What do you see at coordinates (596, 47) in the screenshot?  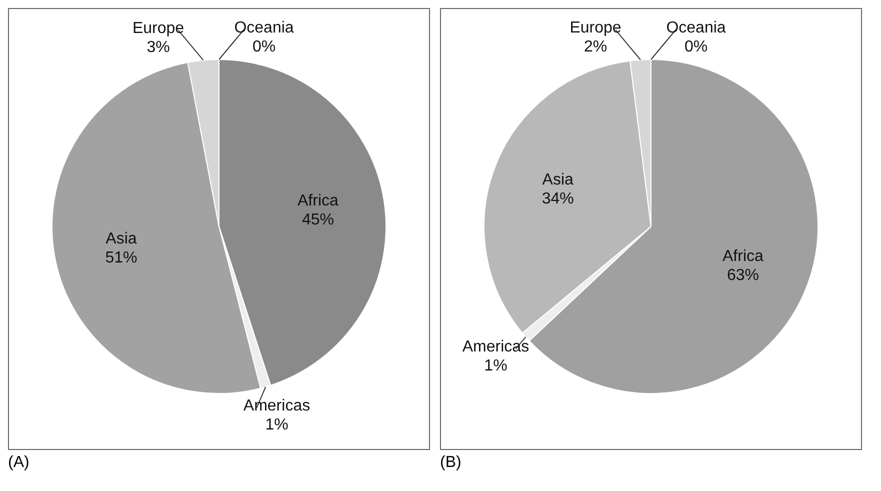 I see `data-label: 2%` at bounding box center [596, 47].